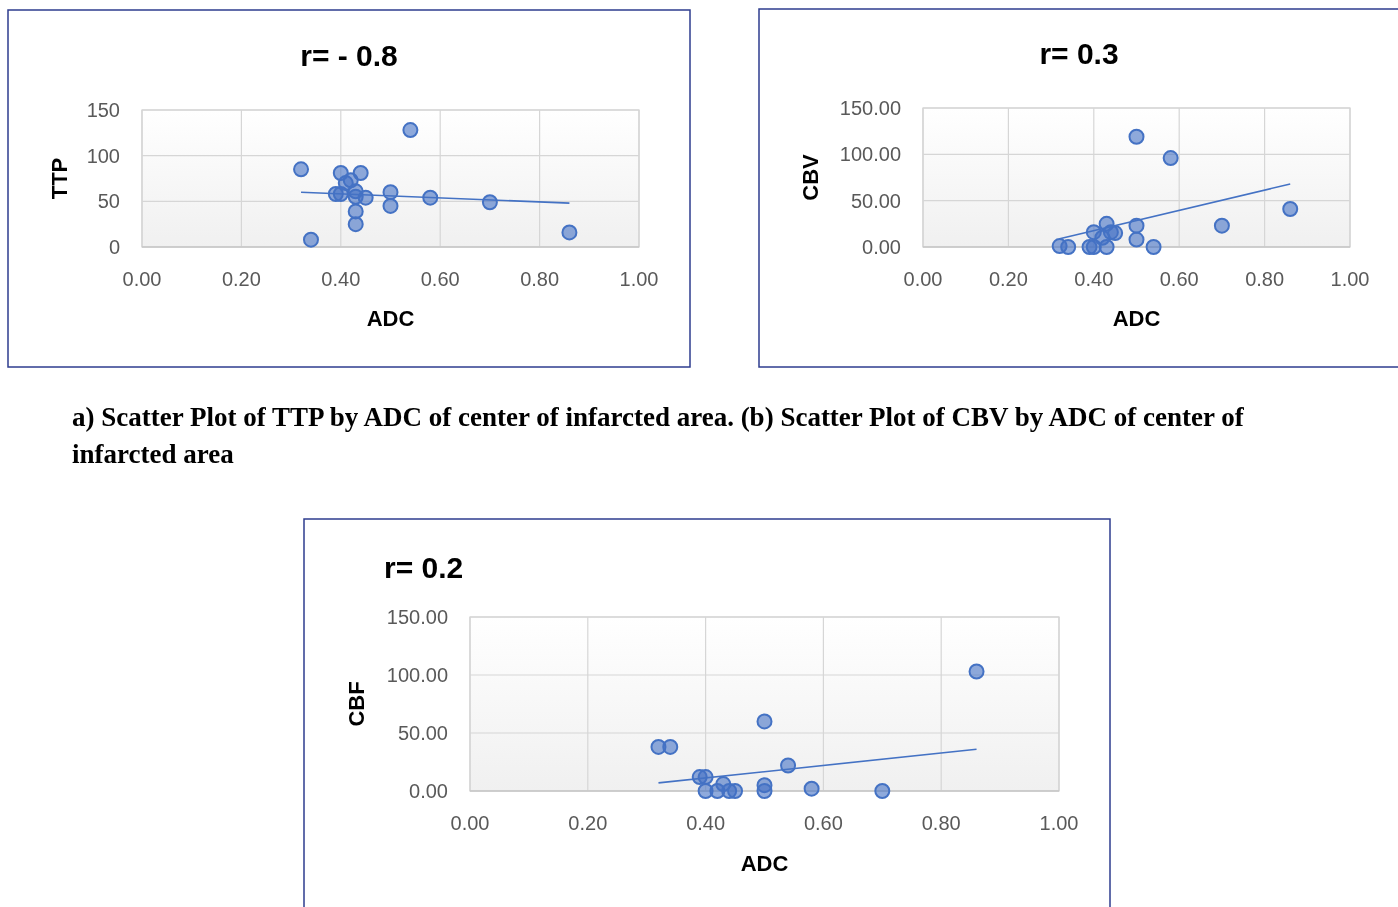  What do you see at coordinates (356, 704) in the screenshot?
I see `y-axis-title: CBF` at bounding box center [356, 704].